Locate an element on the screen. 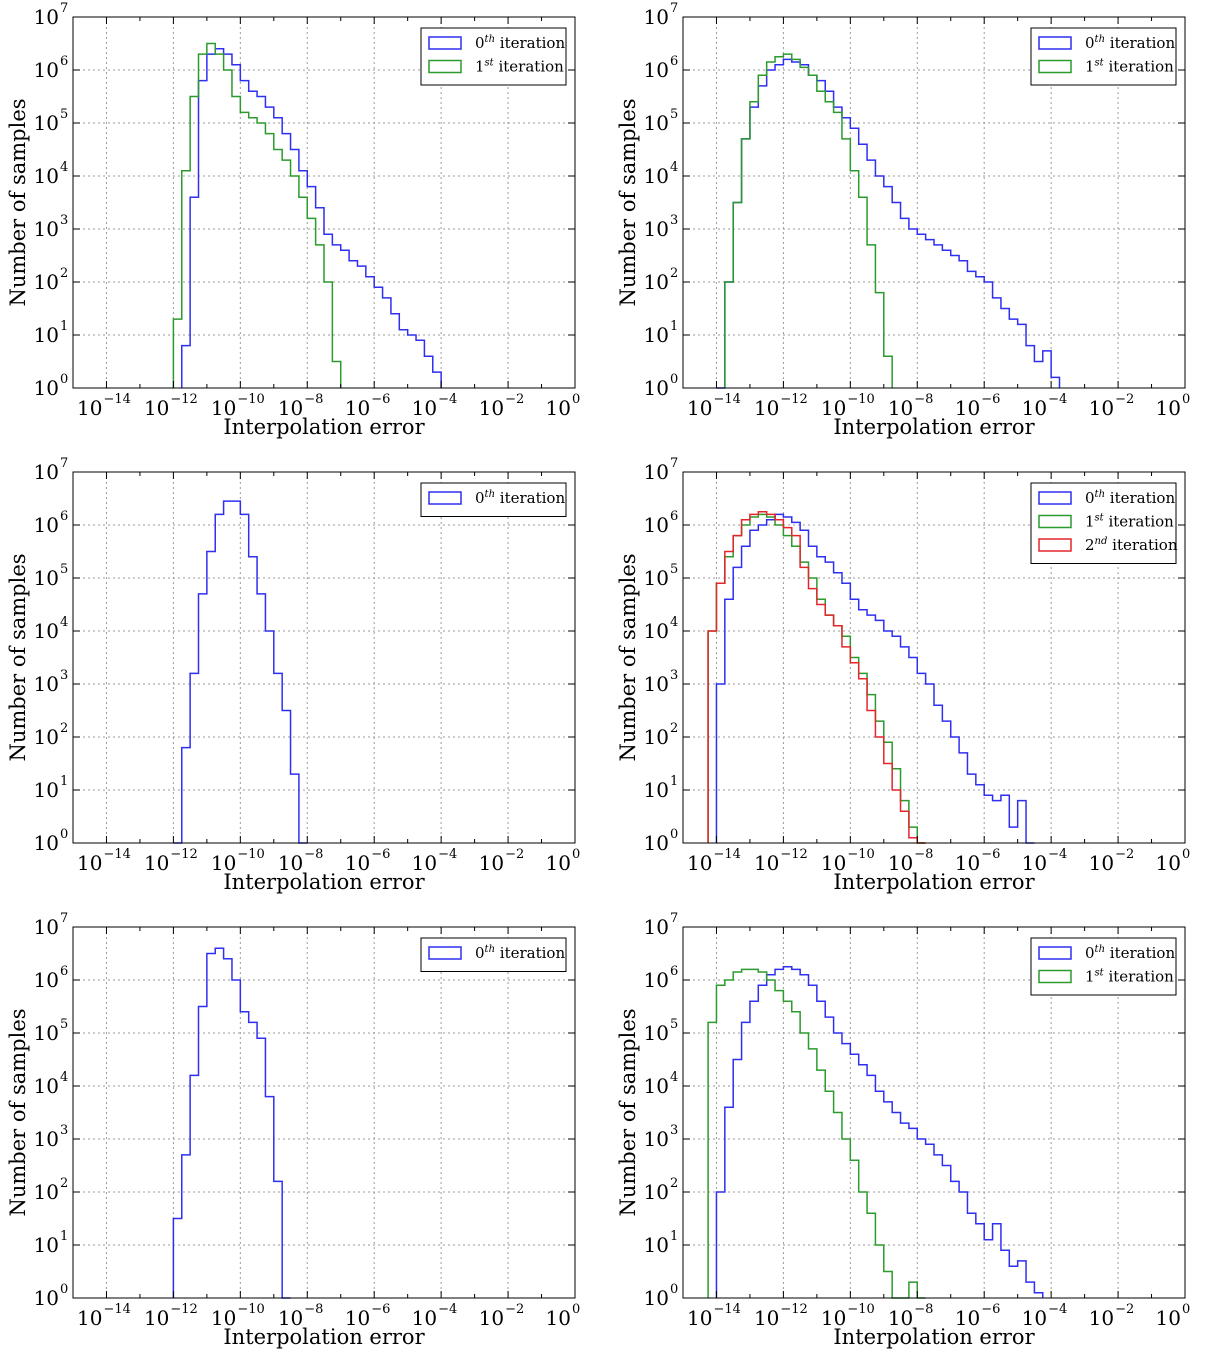  series-0th-iteration is located at coordinates (888, 223).